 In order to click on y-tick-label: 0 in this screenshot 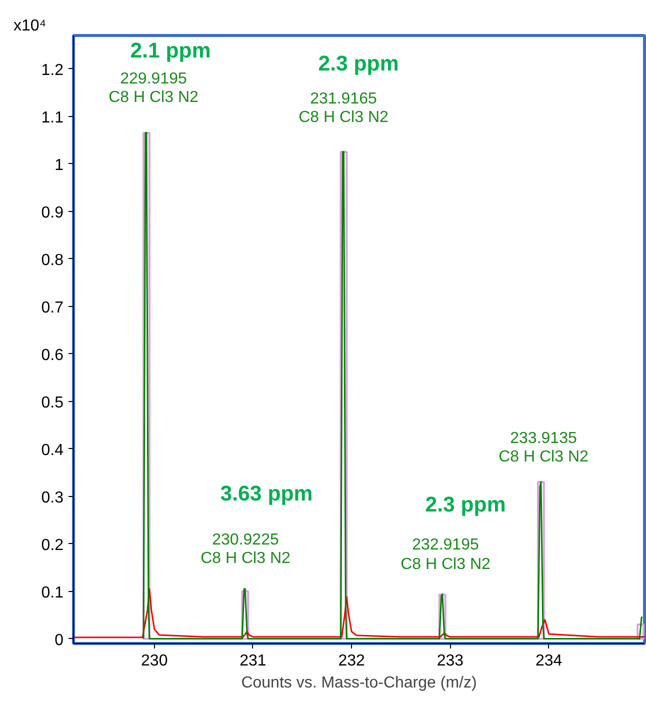, I will do `click(59, 640)`.